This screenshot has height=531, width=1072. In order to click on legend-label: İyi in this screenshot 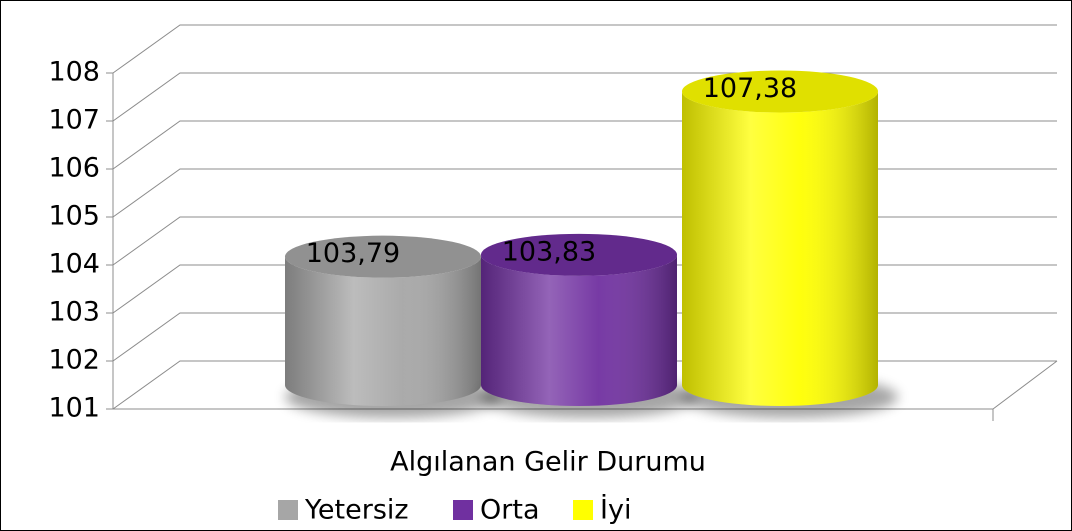, I will do `click(615, 510)`.